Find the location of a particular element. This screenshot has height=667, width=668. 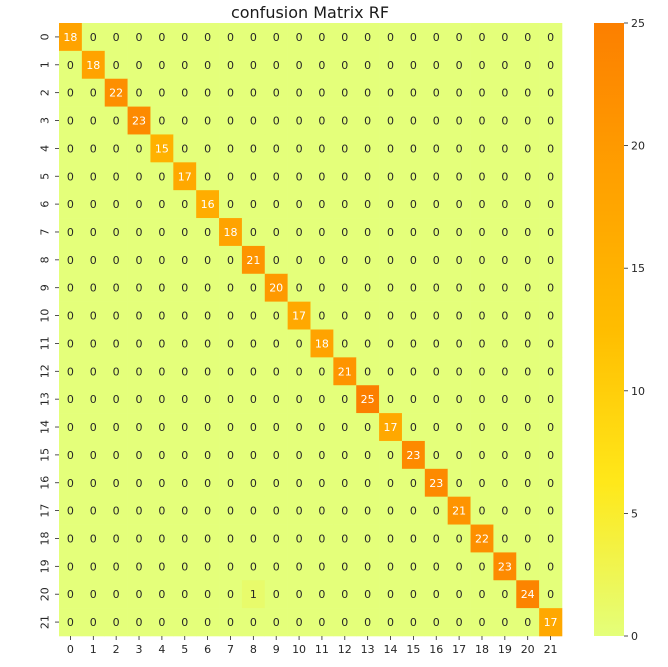

cell-value-label: 23 is located at coordinates (505, 566).